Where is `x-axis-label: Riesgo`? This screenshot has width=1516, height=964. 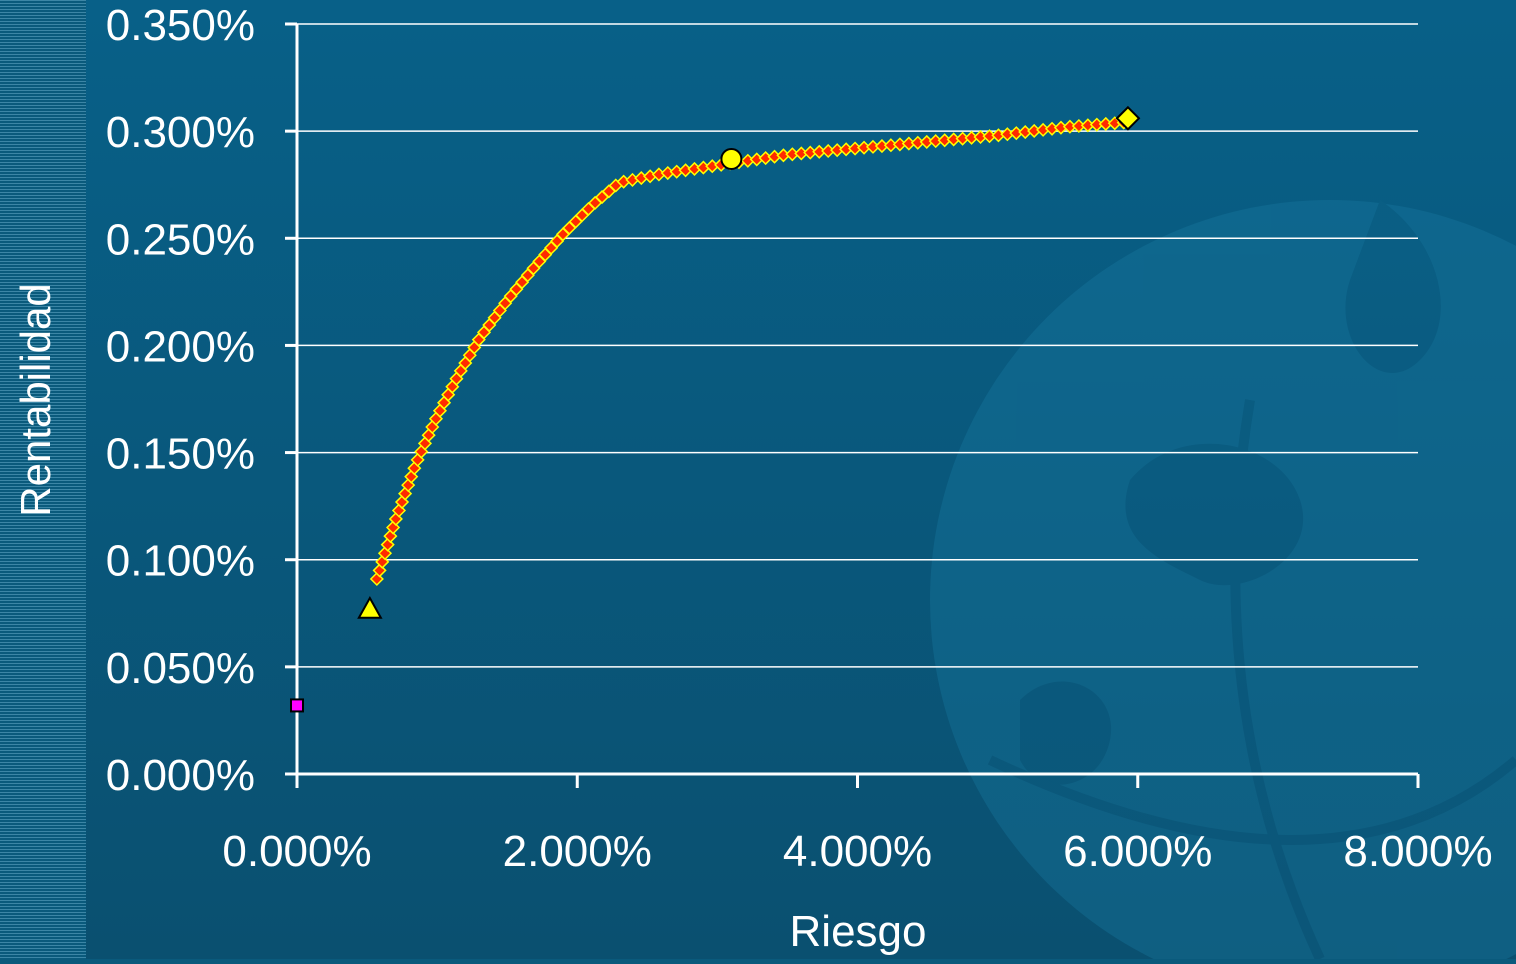 x-axis-label: Riesgo is located at coordinates (858, 931).